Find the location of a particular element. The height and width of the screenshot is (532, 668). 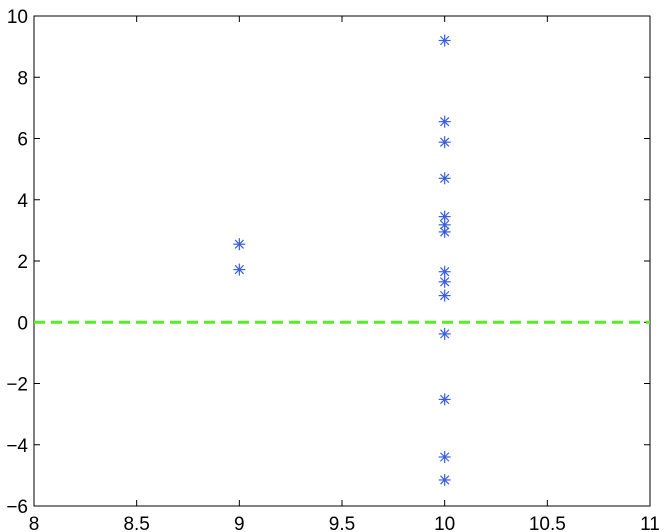

y-tick-label: 0 is located at coordinates (22, 323).